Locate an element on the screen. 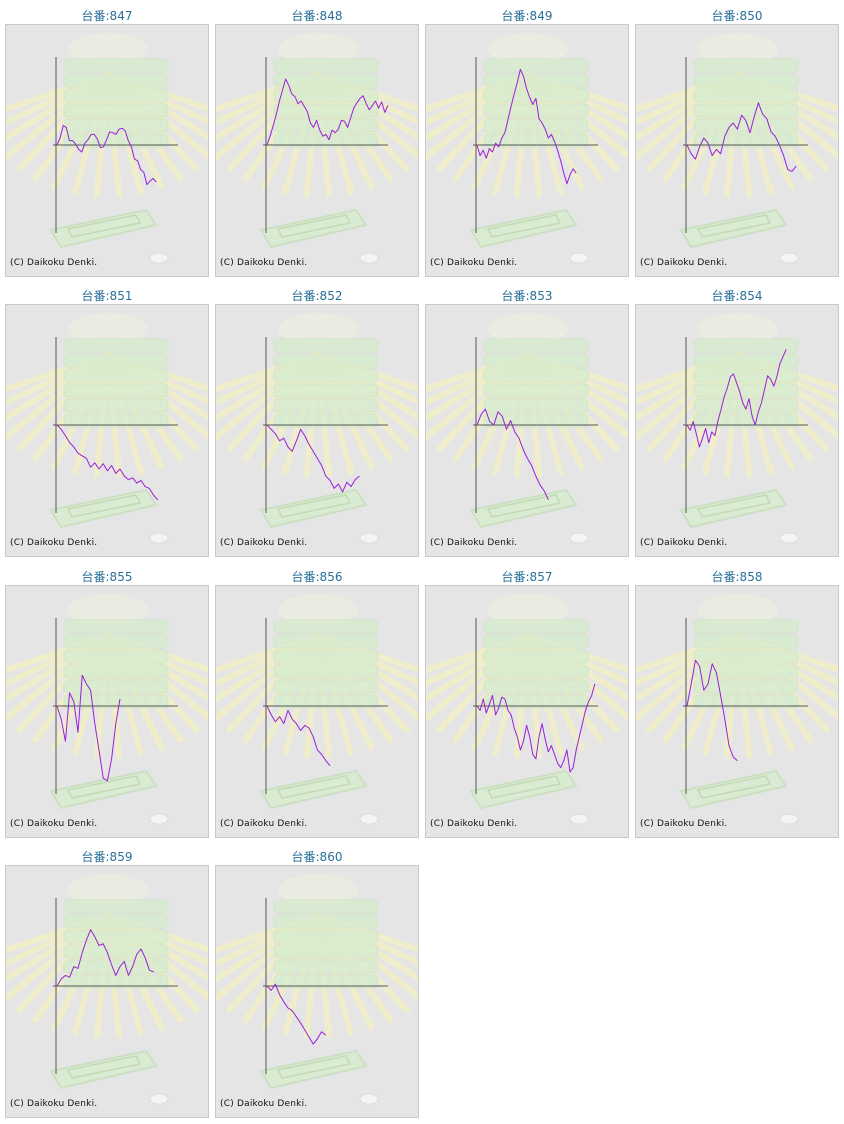  machine-graph-851: 台番:851 (C) Daikoku Denki. is located at coordinates (107, 420).